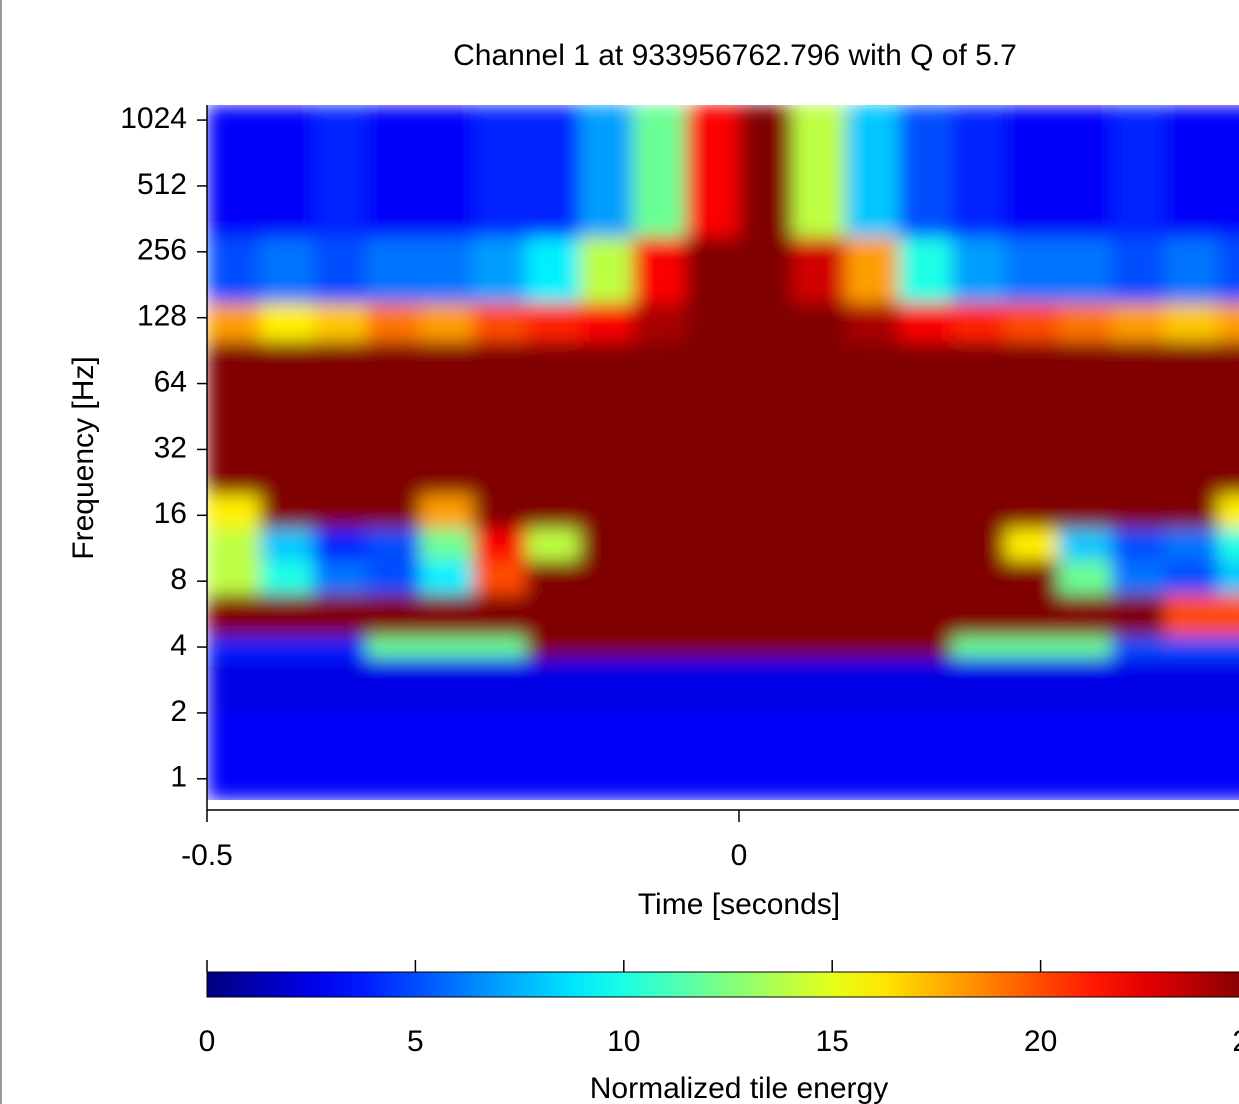 This screenshot has width=1239, height=1104. Describe the element at coordinates (162, 250) in the screenshot. I see `y-tick-label: 256` at that location.